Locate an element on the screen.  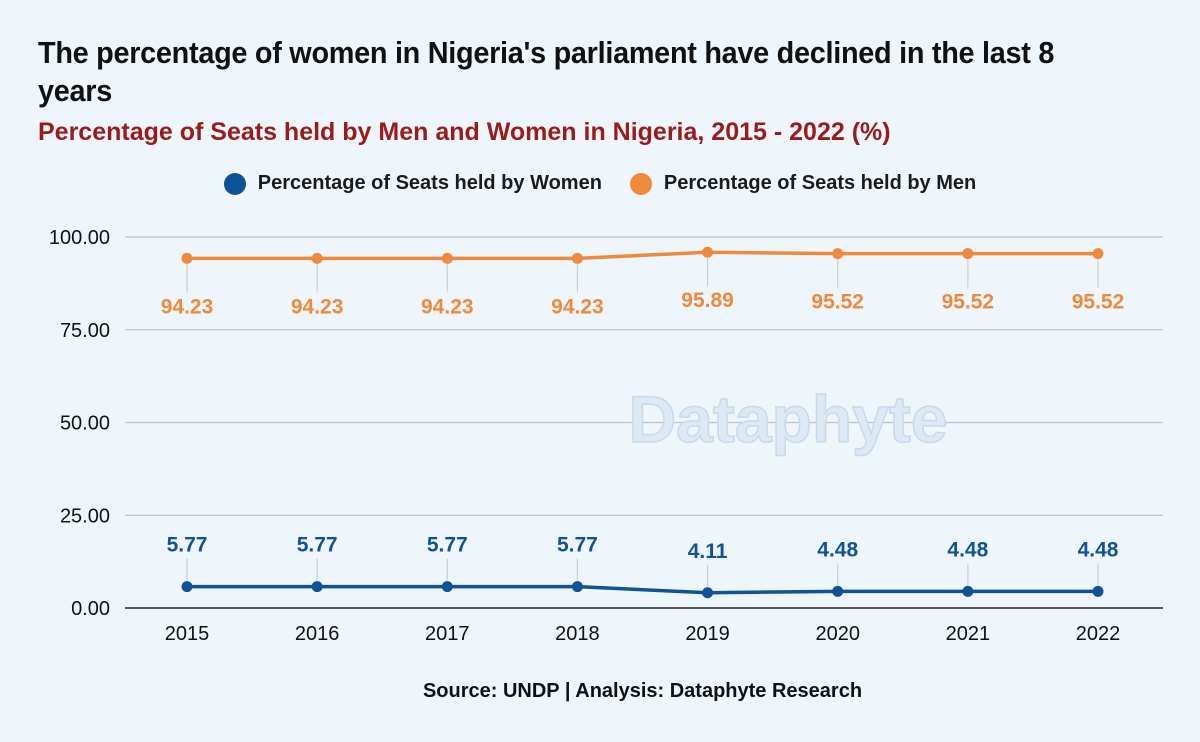
y-tick-label: 75.00 is located at coordinates (85, 331).